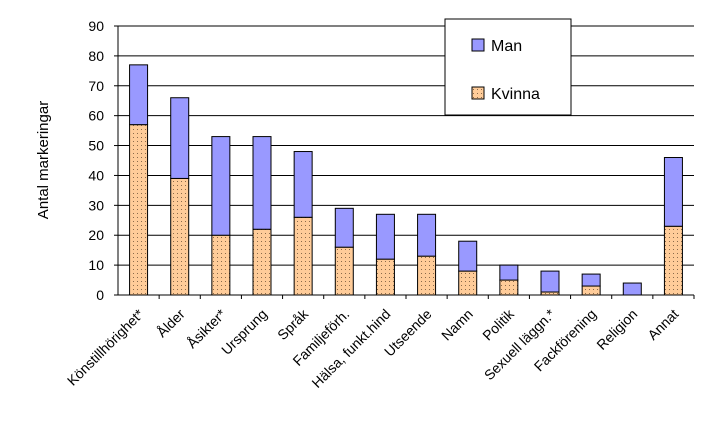 Image resolution: width=708 pixels, height=439 pixels. I want to click on x-tick-label: Politik, so click(498, 324).